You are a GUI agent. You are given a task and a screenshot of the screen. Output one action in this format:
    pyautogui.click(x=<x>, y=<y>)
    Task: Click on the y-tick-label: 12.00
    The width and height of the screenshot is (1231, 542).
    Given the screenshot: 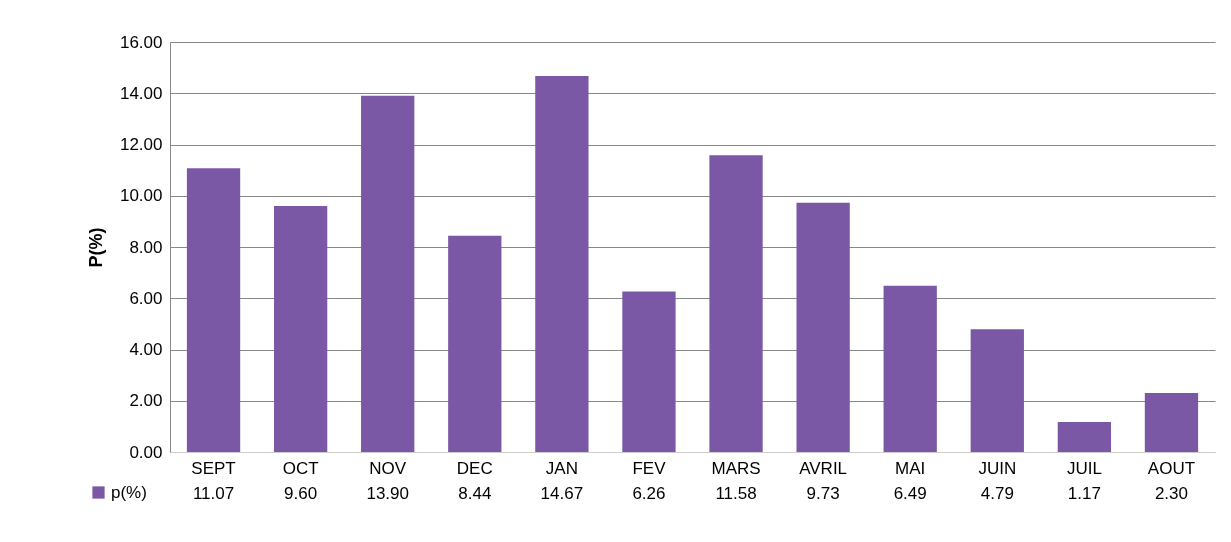 What is the action you would take?
    pyautogui.click(x=141, y=144)
    